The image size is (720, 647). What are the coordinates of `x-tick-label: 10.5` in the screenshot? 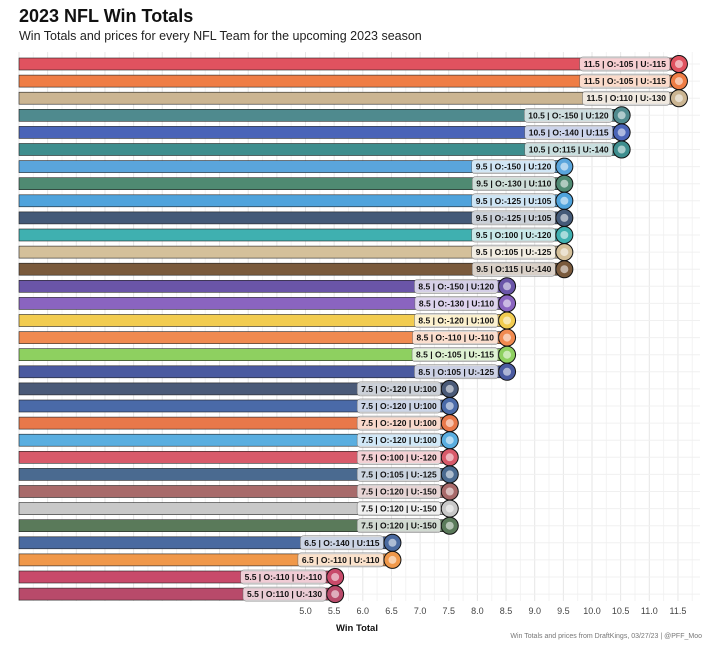 It's located at (621, 611).